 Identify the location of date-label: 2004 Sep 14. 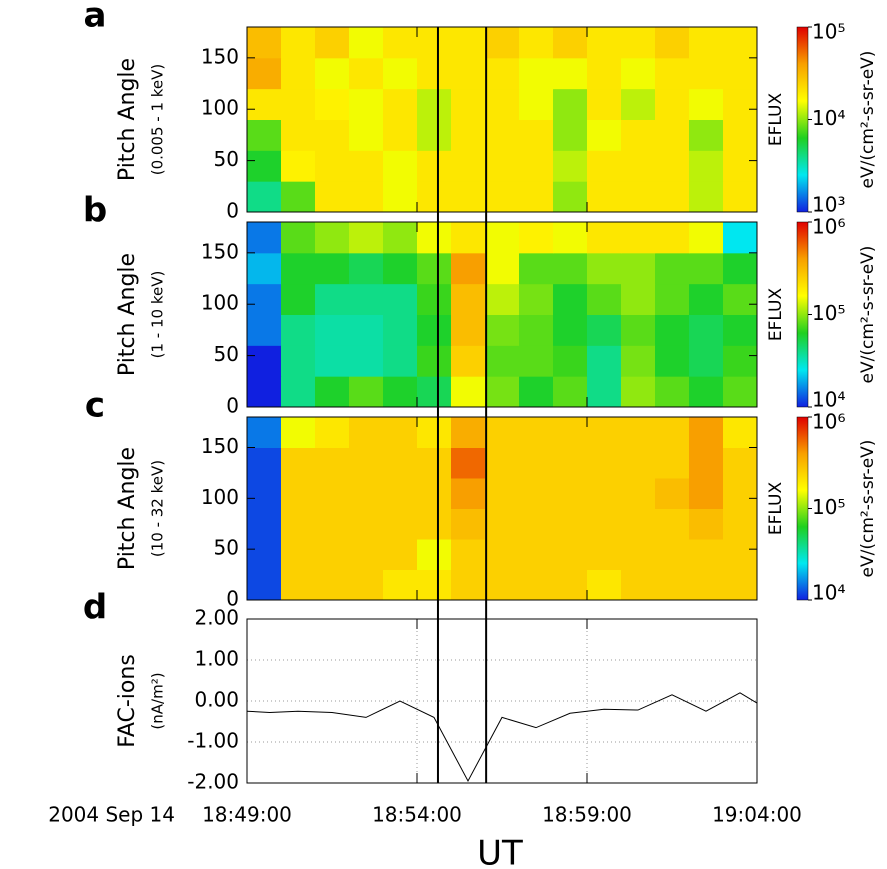
(111, 815).